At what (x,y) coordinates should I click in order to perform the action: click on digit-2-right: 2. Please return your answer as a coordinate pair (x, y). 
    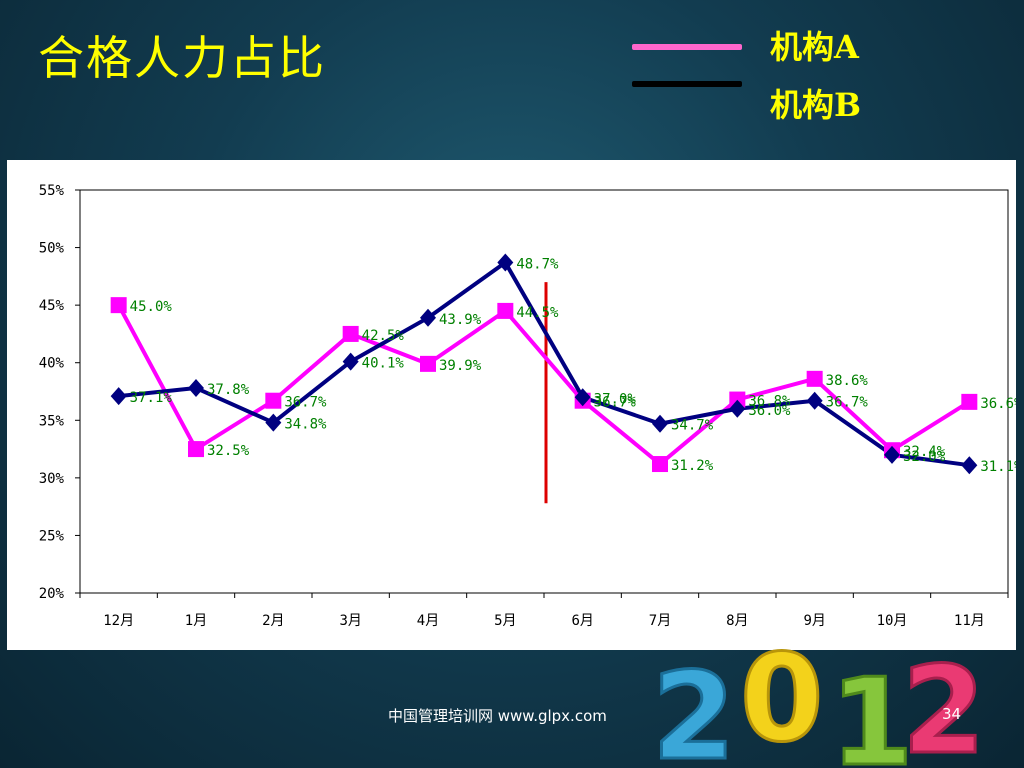
    Looking at the image, I should click on (944, 704).